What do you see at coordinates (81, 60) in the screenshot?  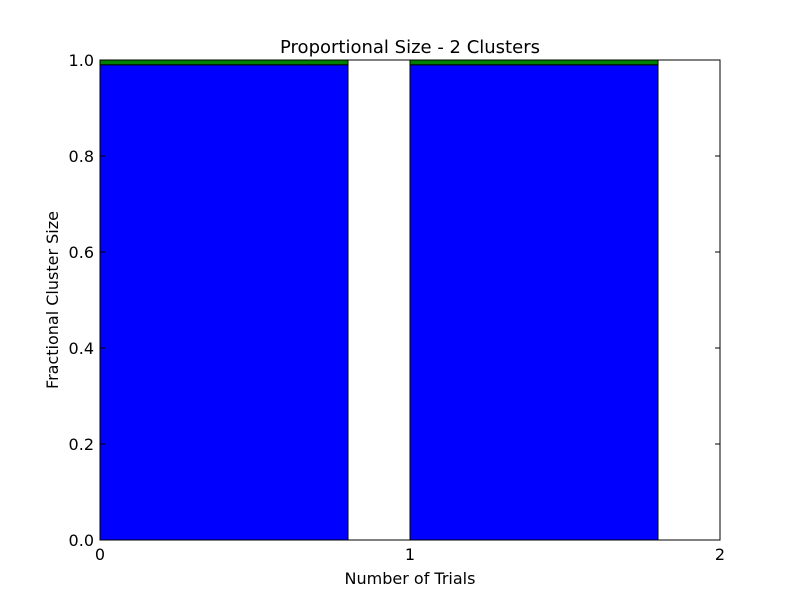 I see `y-tick-label: 1.0` at bounding box center [81, 60].